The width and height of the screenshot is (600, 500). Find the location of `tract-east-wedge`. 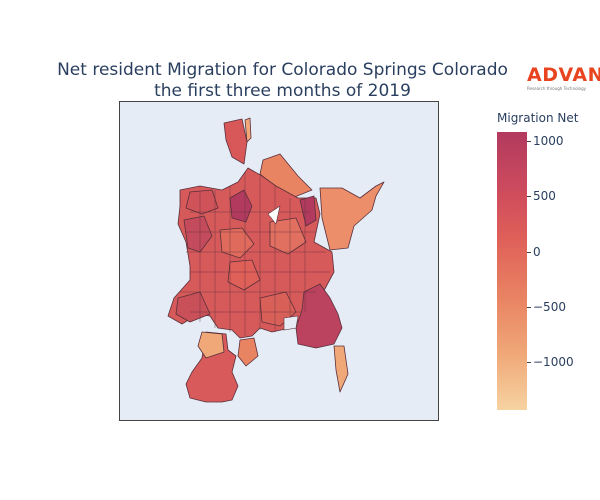

tract-east-wedge is located at coordinates (352, 216).